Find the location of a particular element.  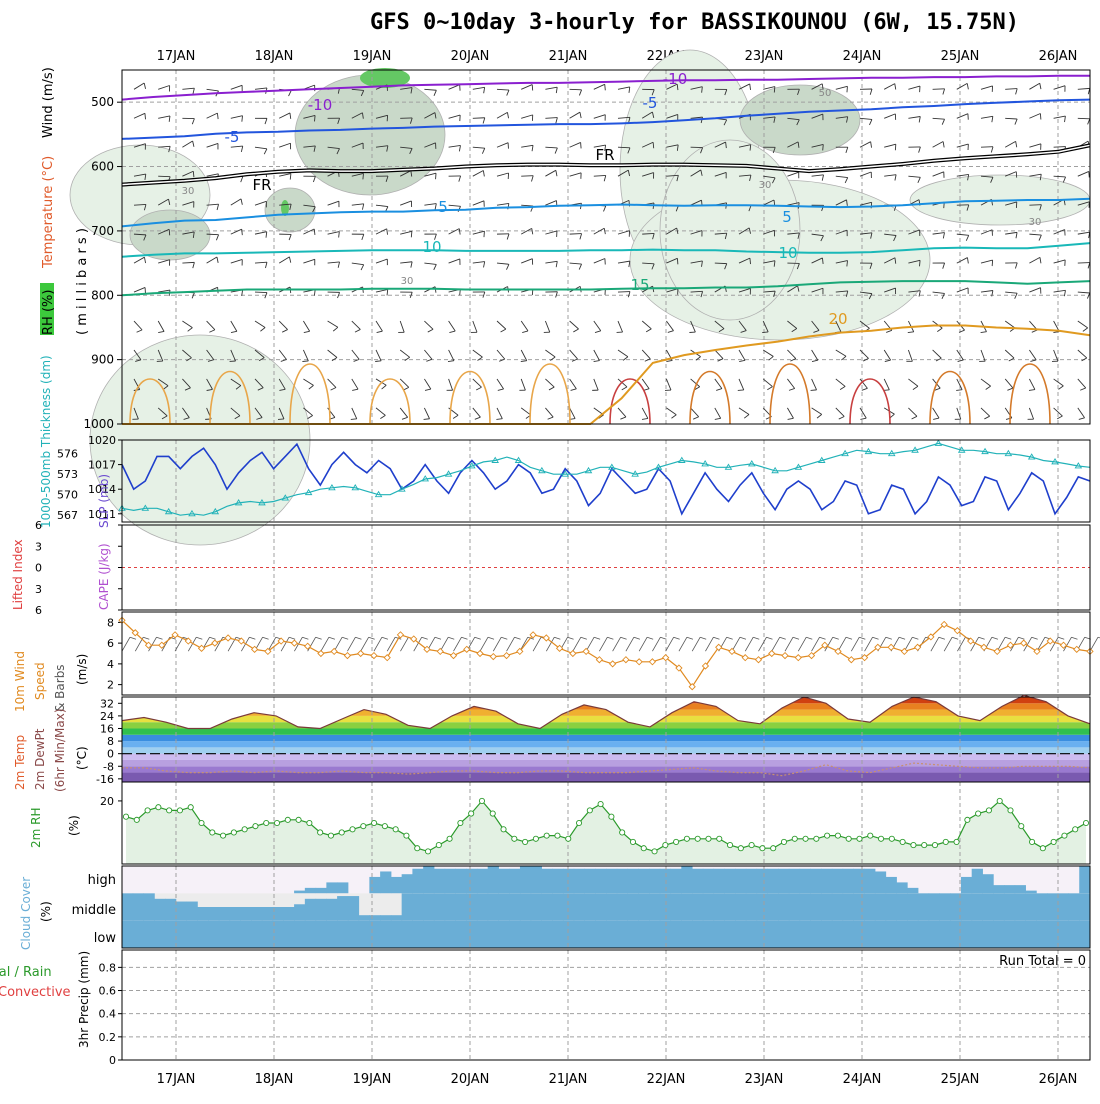

contour-label: -10 is located at coordinates (675, 79).